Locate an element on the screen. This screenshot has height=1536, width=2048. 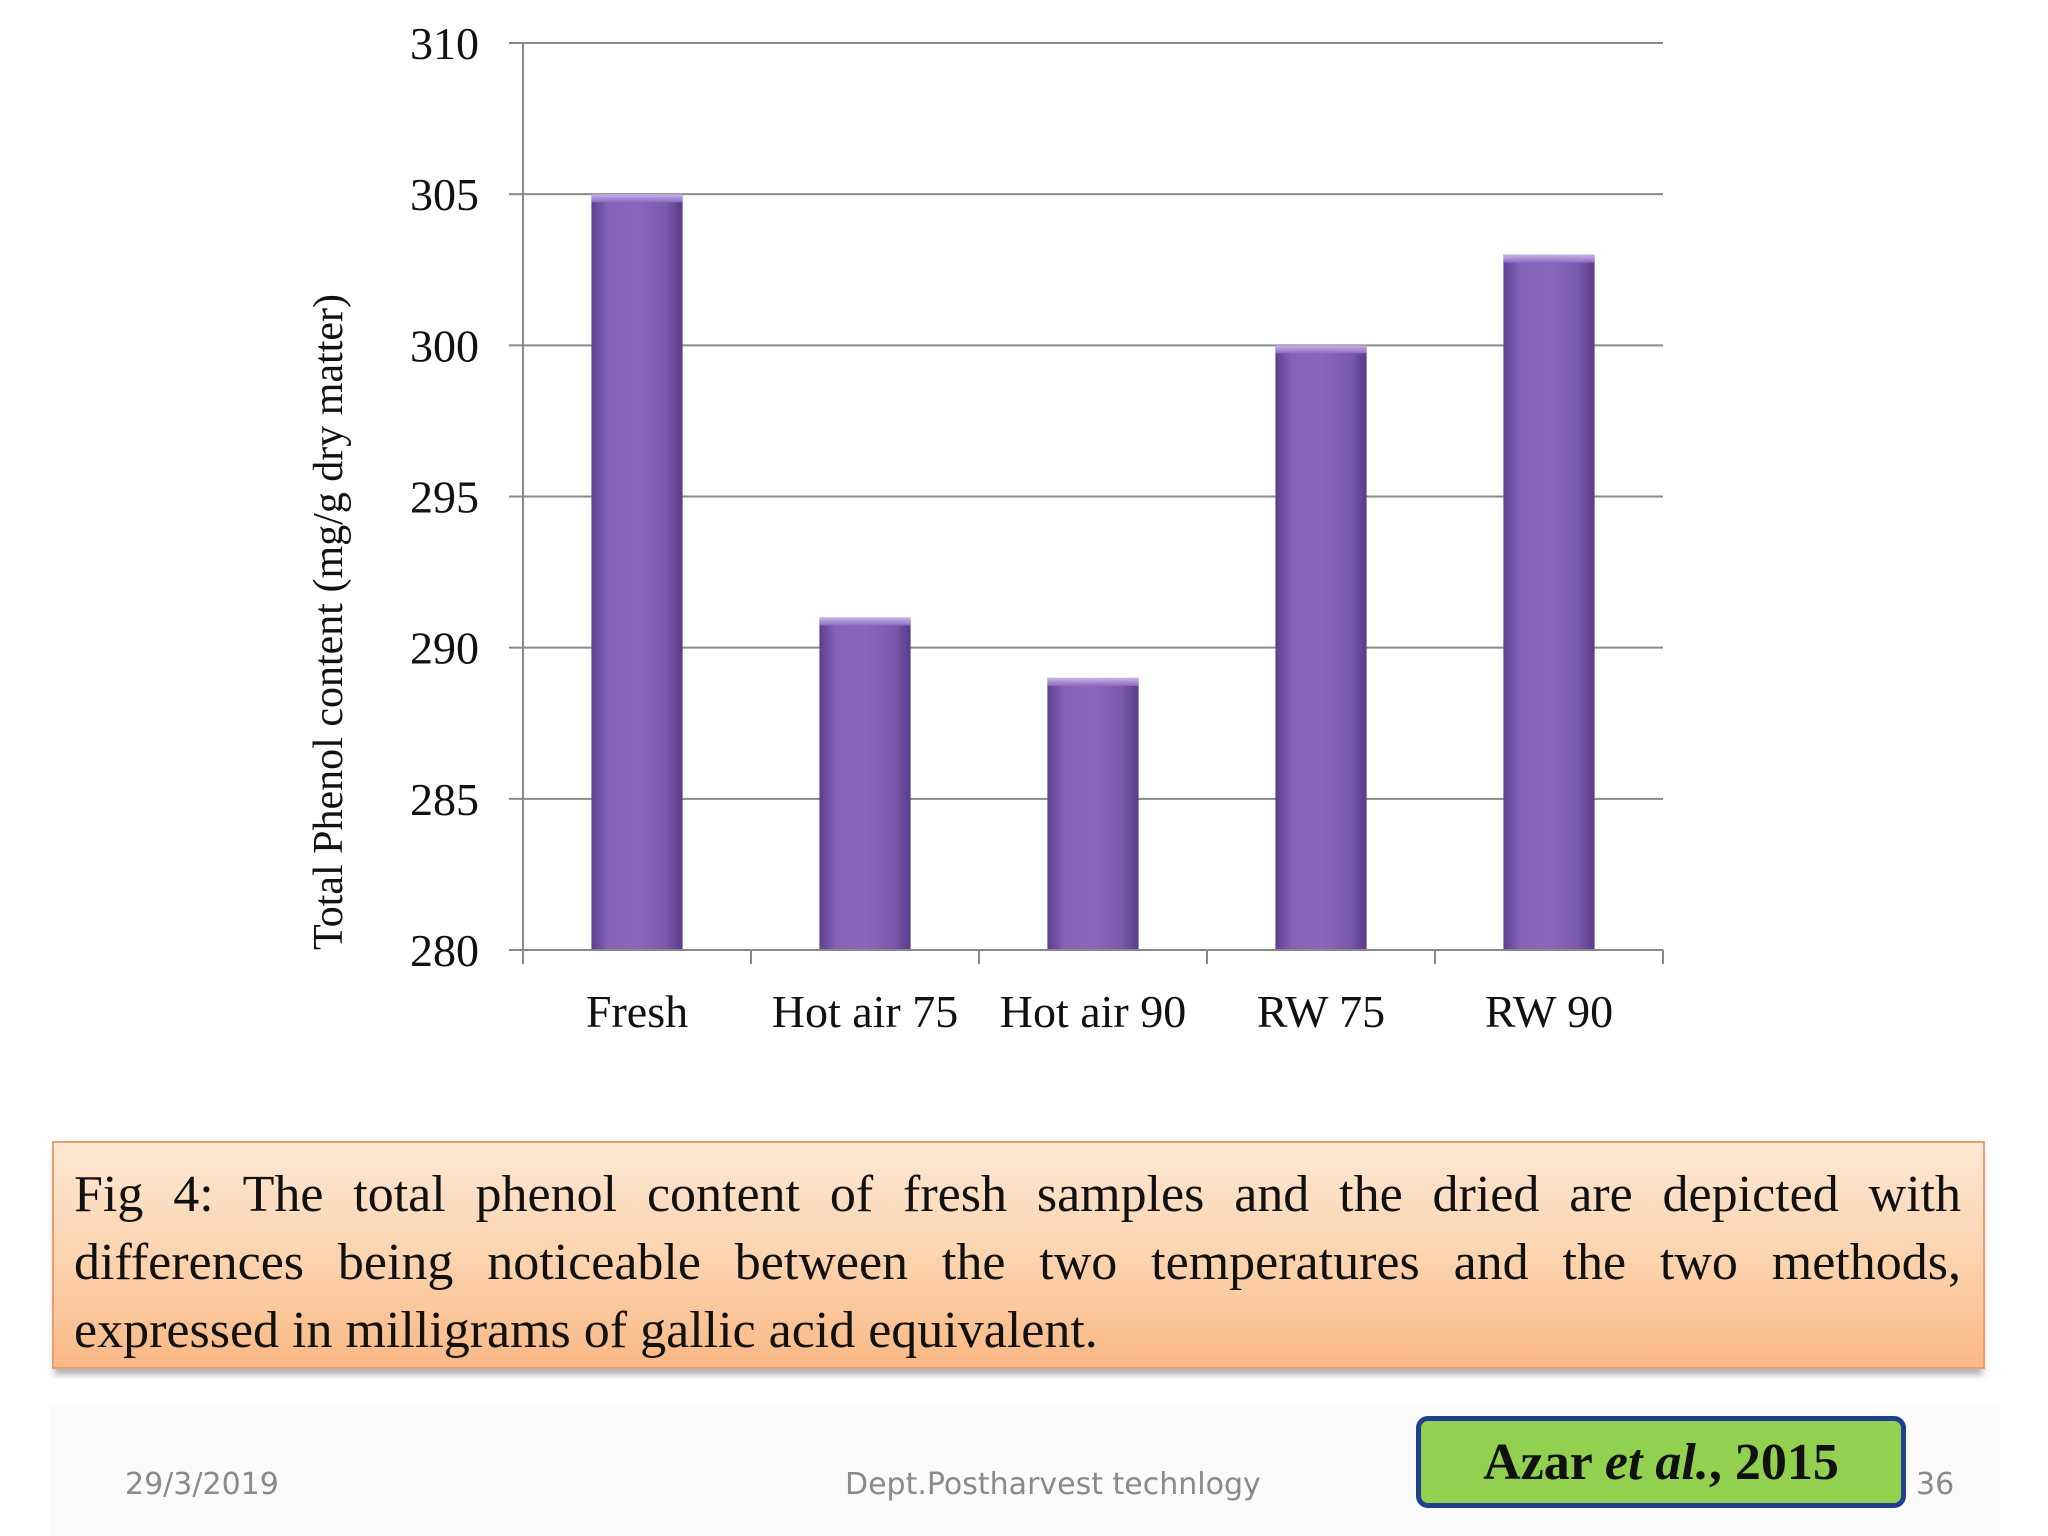
y-tick-label: 290 is located at coordinates (444, 648).